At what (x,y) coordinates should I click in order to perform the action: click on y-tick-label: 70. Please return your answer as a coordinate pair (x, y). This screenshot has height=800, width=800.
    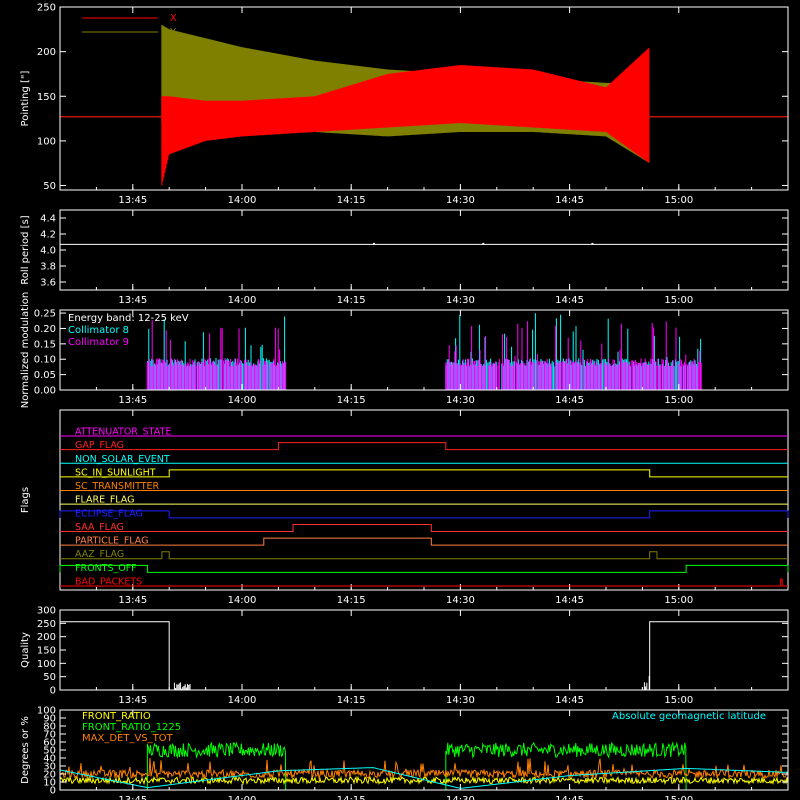
    Looking at the image, I should click on (49, 735).